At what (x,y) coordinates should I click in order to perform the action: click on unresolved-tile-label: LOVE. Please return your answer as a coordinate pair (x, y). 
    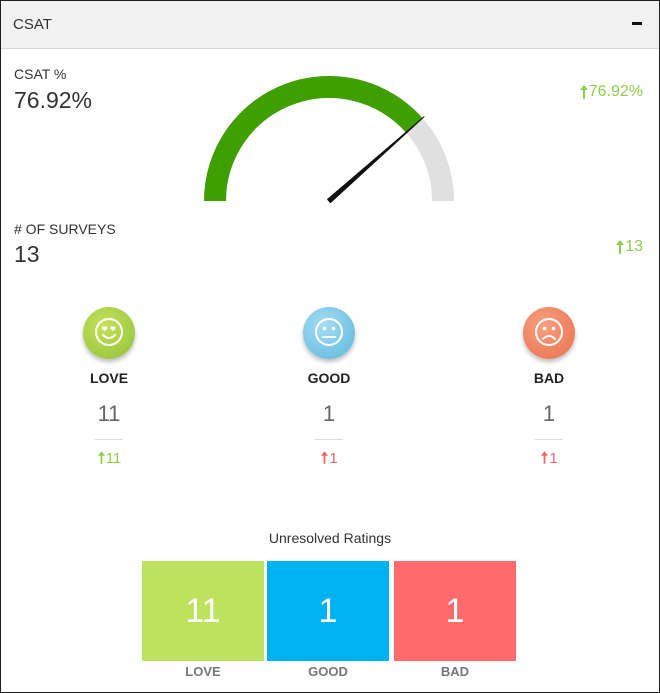
    Looking at the image, I should click on (203, 671).